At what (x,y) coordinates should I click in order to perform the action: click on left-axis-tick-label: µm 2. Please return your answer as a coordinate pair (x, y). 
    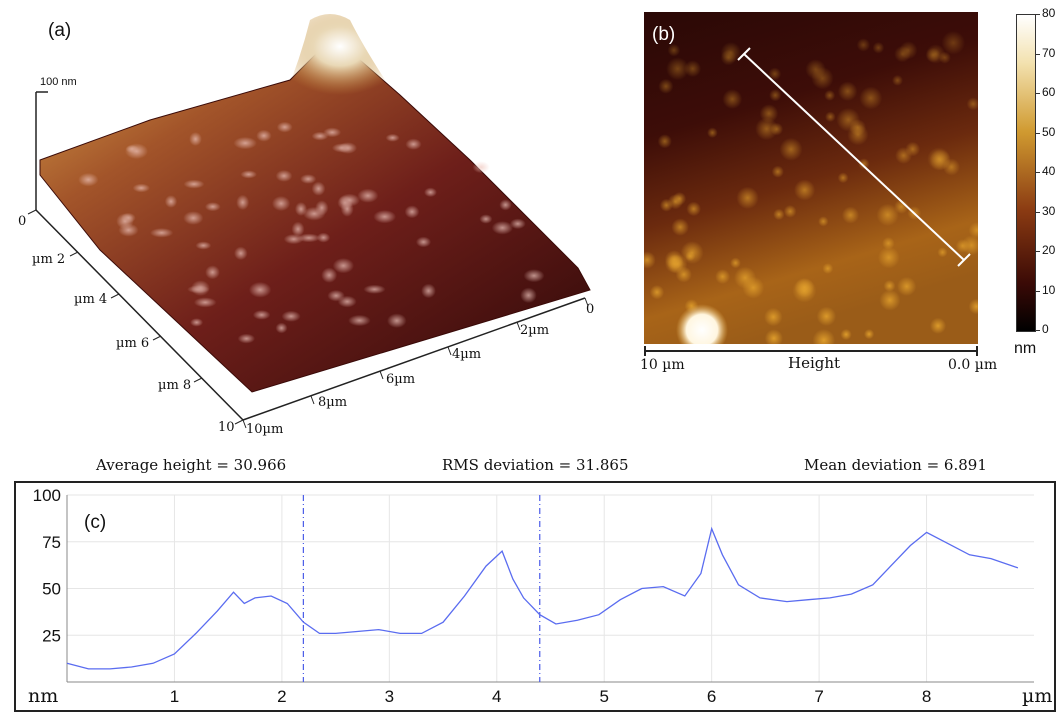
    Looking at the image, I should click on (49, 259).